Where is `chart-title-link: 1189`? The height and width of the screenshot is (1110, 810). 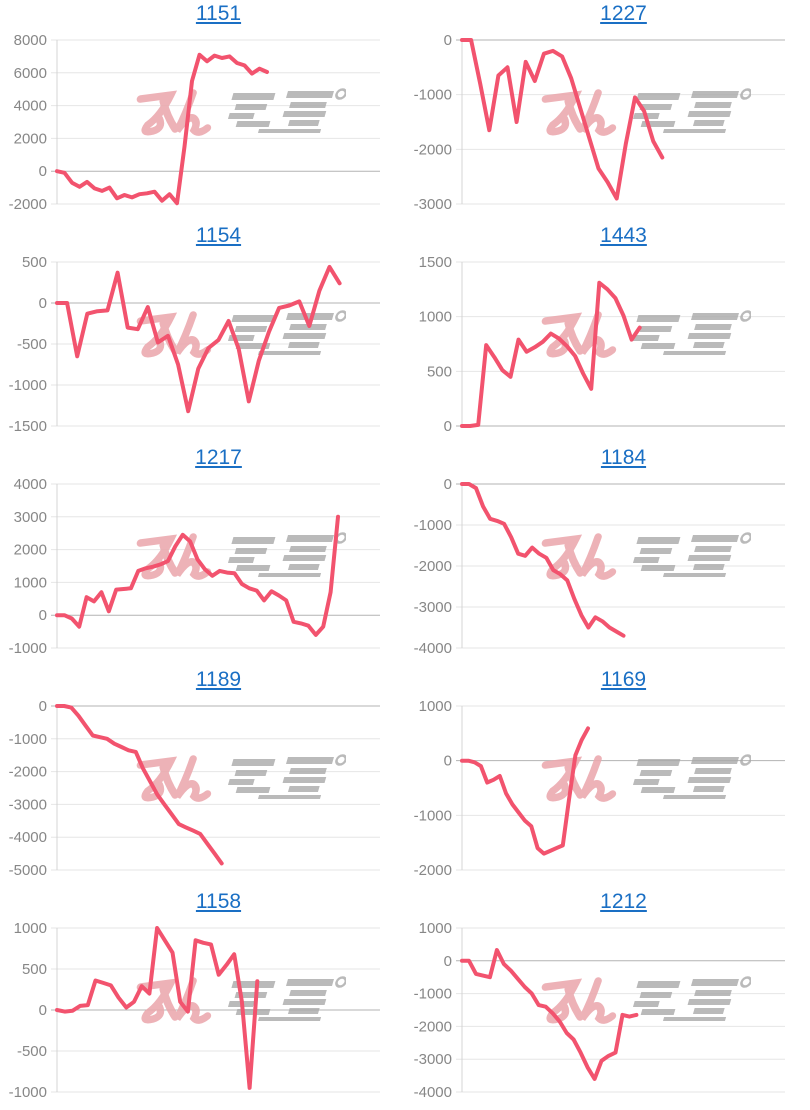 chart-title-link: 1189 is located at coordinates (218, 679).